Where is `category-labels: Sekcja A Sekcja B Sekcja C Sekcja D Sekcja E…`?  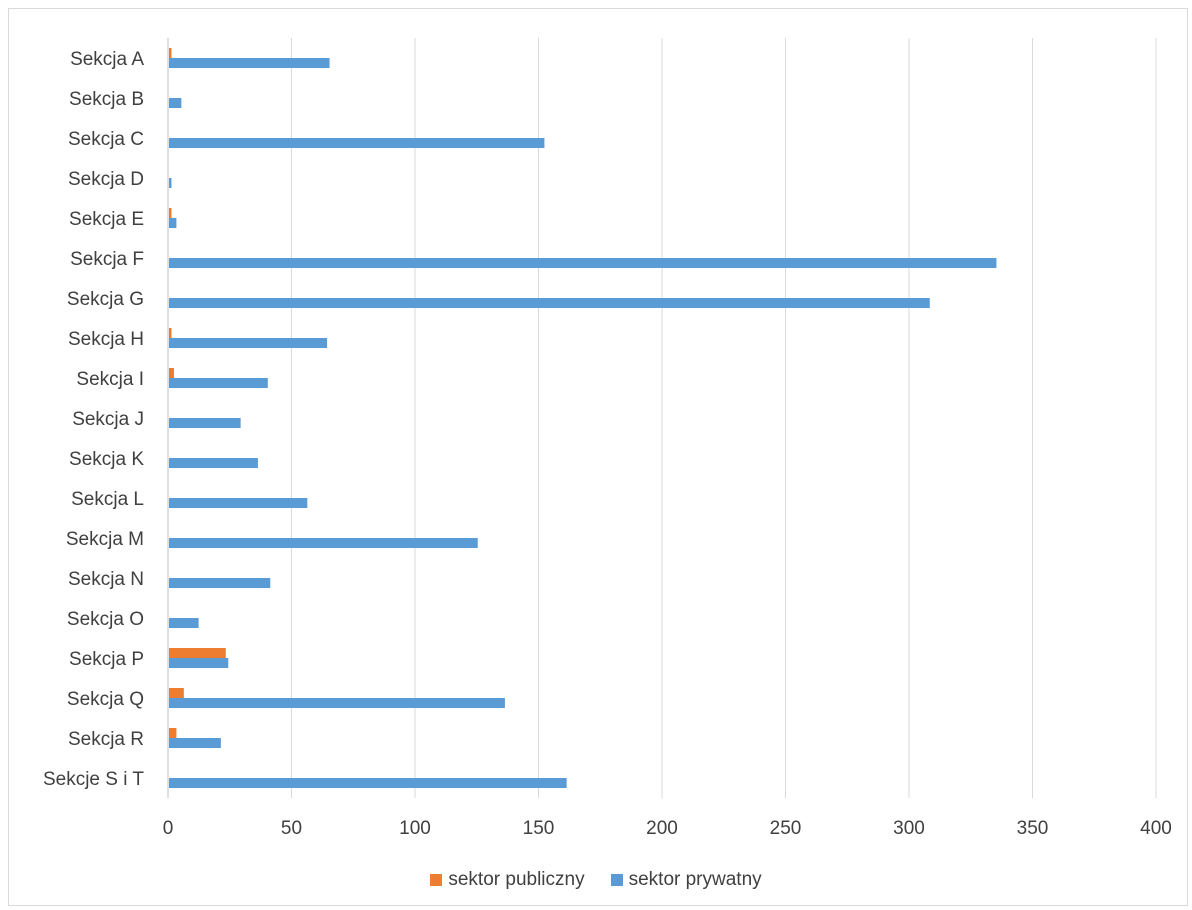 category-labels: Sekcja A Sekcja B Sekcja C Sekcja D Sekcja E… is located at coordinates (93, 419).